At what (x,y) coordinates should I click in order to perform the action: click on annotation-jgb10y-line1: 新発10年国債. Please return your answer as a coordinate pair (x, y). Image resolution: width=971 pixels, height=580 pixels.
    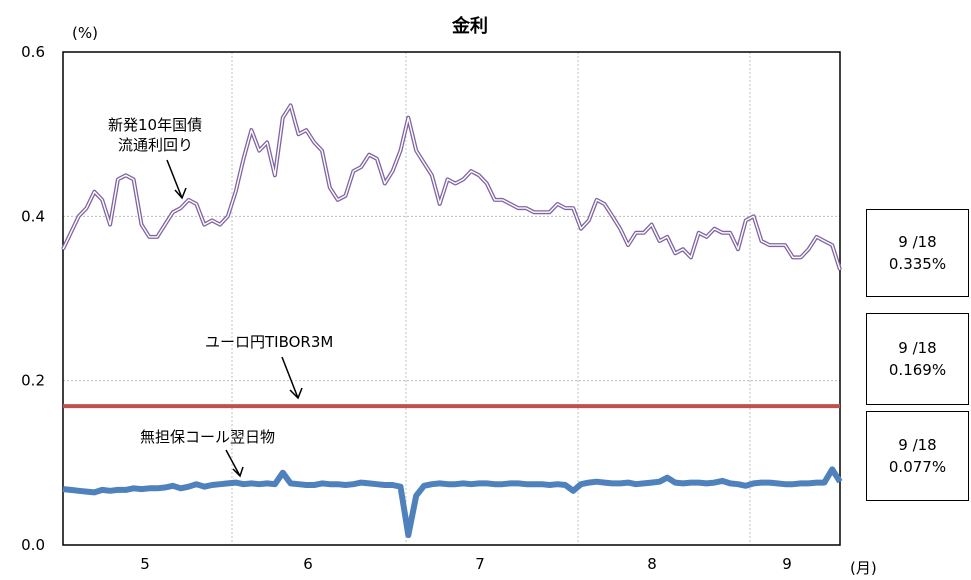
    Looking at the image, I should click on (155, 125).